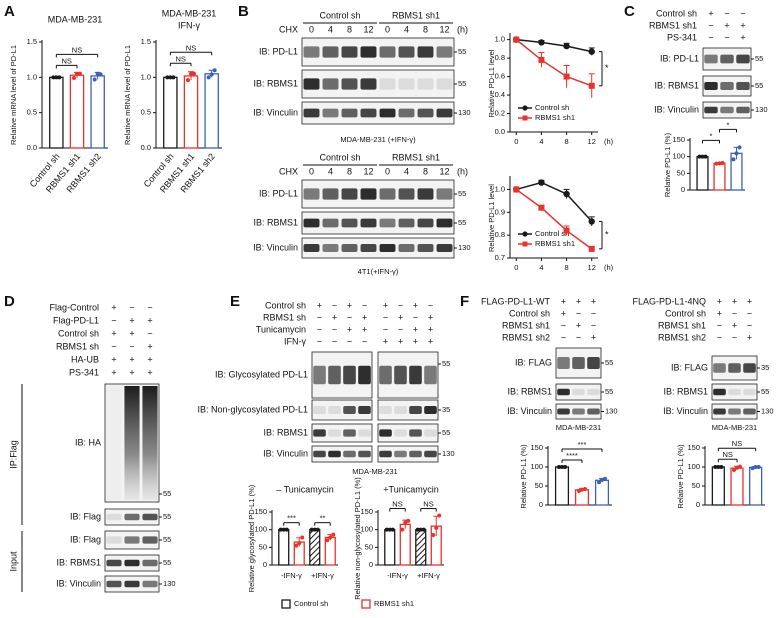 This screenshot has height=618, width=778. I want to click on y-axis-label: Relative PD-L1 (%), so click(523, 476).